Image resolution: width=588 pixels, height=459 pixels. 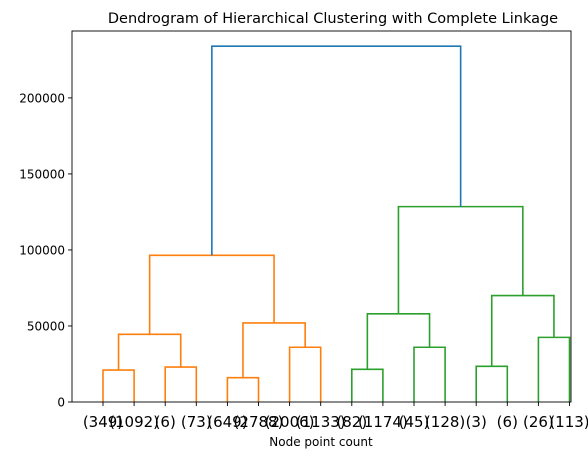 I want to click on leaf-label-3: (73), so click(x=196, y=422).